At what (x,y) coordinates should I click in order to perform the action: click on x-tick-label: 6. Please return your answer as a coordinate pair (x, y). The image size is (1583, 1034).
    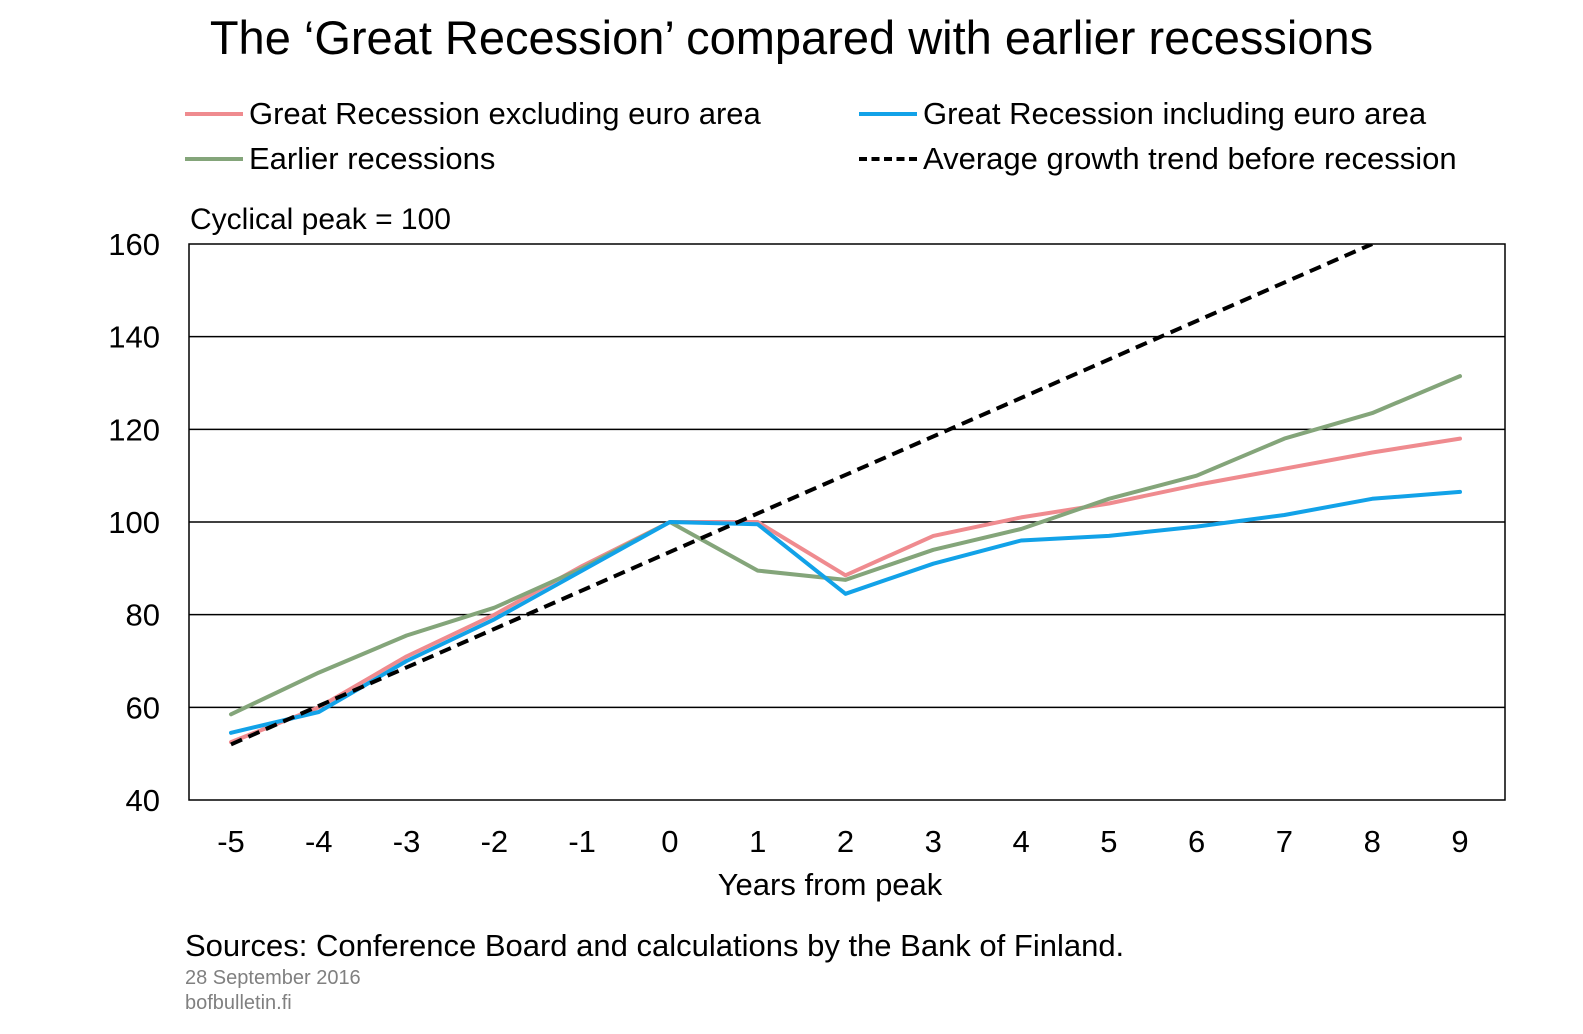
    Looking at the image, I should click on (1196, 841).